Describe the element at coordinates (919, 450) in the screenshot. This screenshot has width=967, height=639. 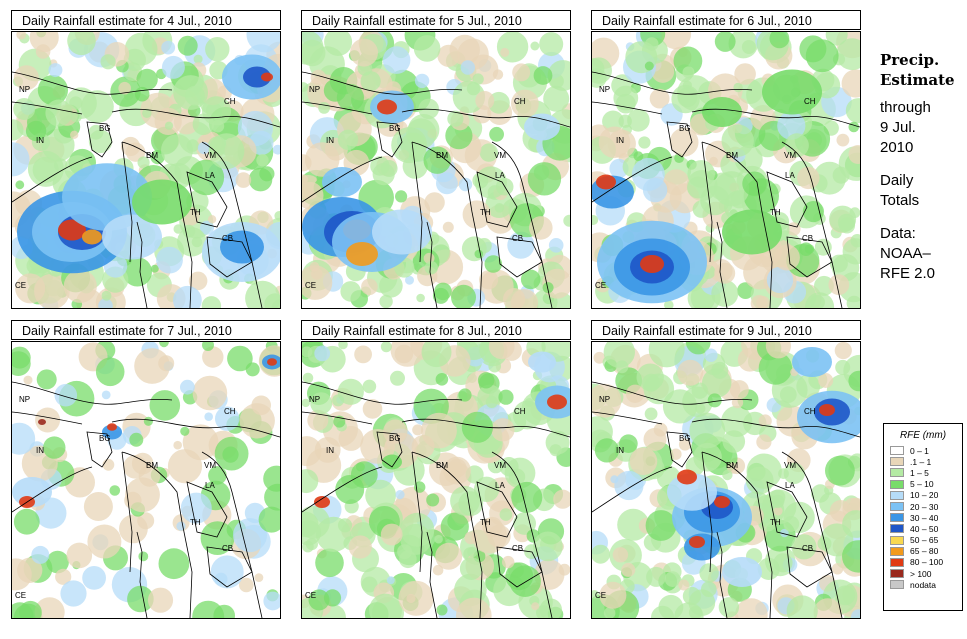
I see `legend-label: 0 – 1` at that location.